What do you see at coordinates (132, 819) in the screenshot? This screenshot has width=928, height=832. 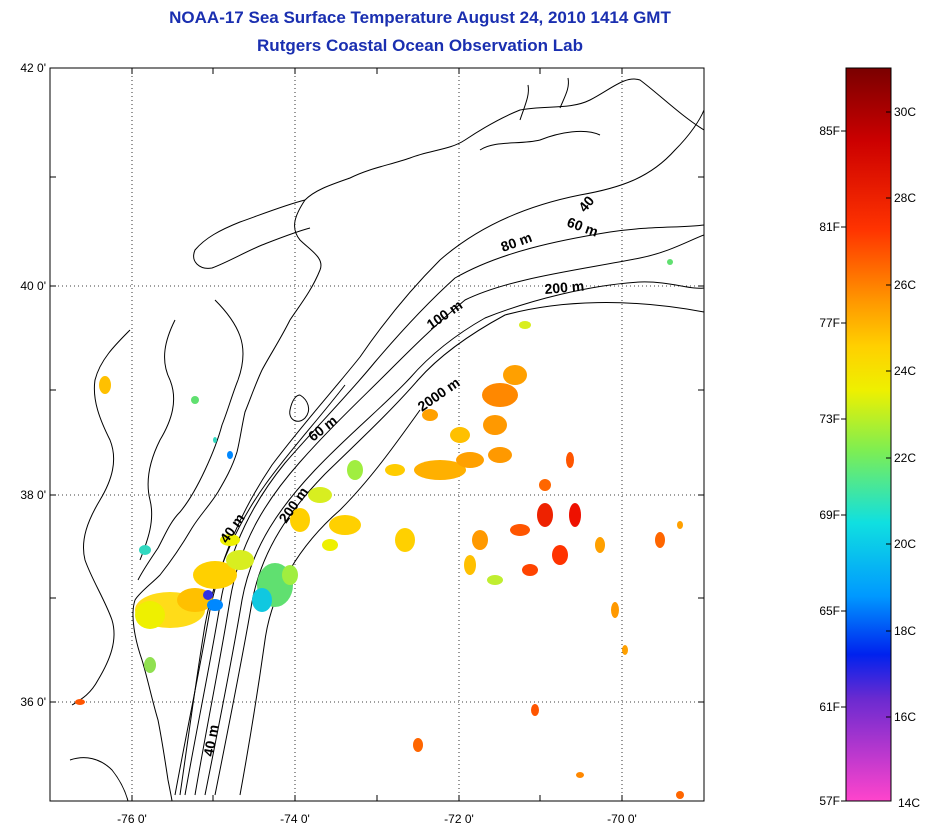 I see `lon-label-76: -76 0'` at bounding box center [132, 819].